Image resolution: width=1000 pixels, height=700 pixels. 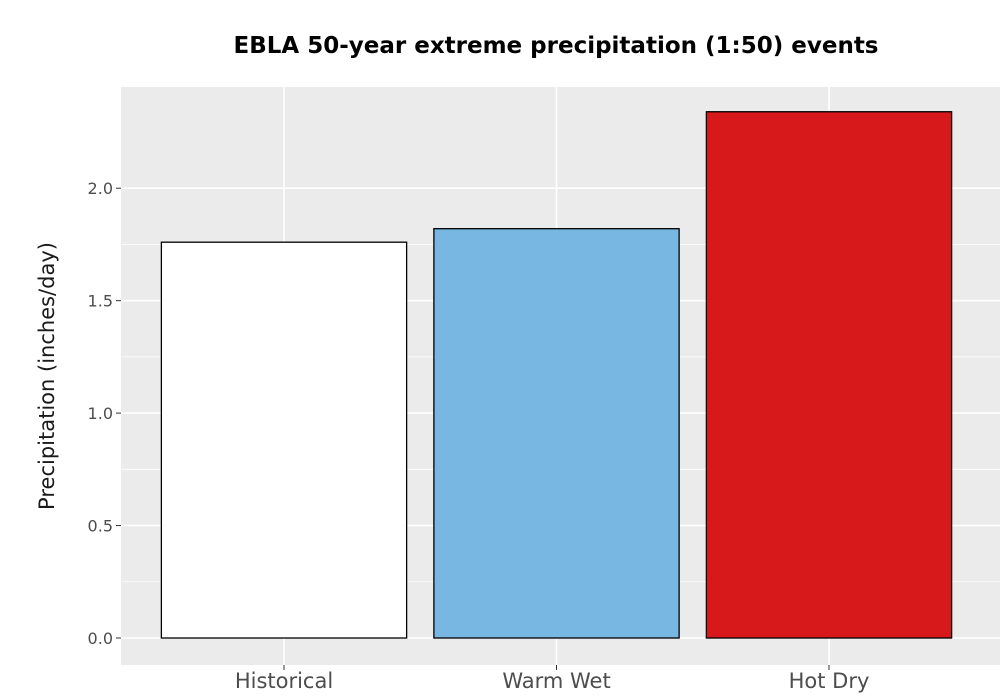 I want to click on y-tick-label: 0.0, so click(x=100, y=638).